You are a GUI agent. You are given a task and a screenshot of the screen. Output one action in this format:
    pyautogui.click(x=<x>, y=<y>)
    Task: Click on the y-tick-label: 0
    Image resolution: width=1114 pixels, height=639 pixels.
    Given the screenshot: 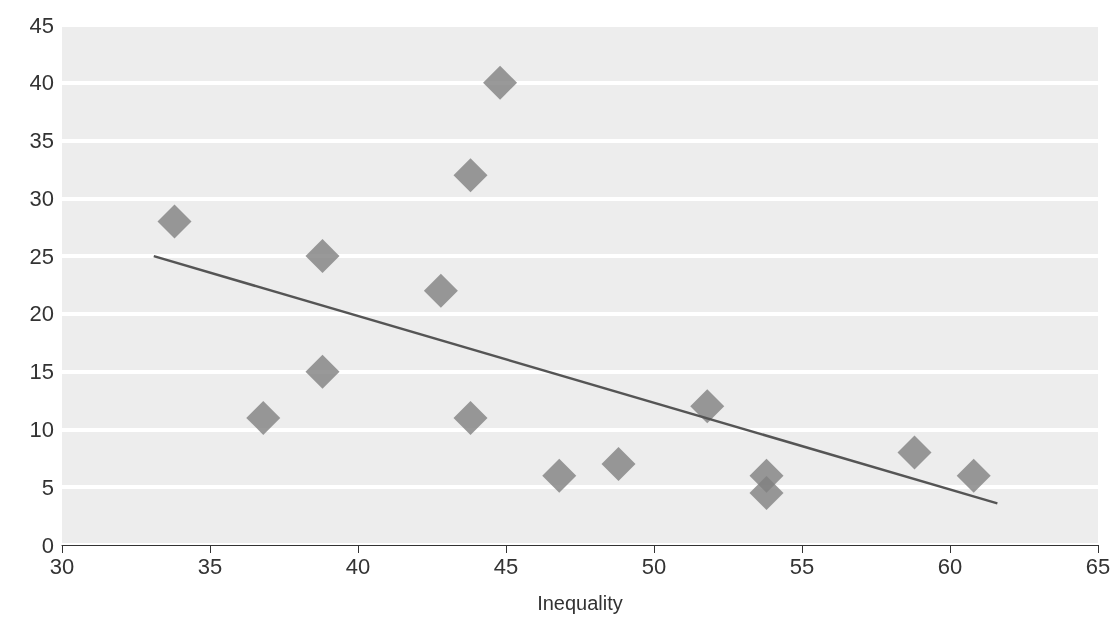 What is the action you would take?
    pyautogui.click(x=47, y=545)
    